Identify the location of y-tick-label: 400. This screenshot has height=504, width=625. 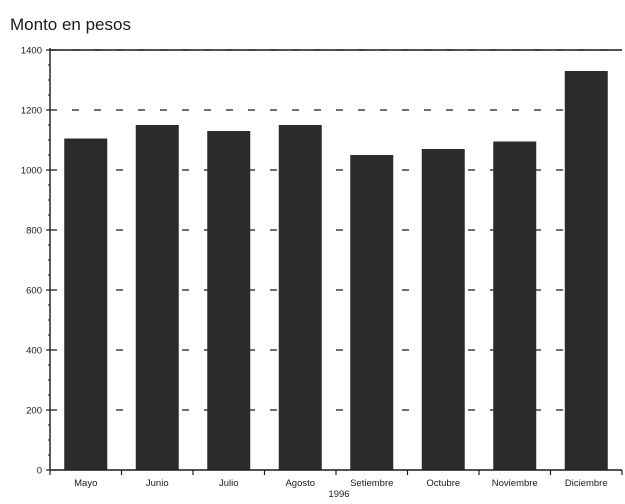
(34, 351).